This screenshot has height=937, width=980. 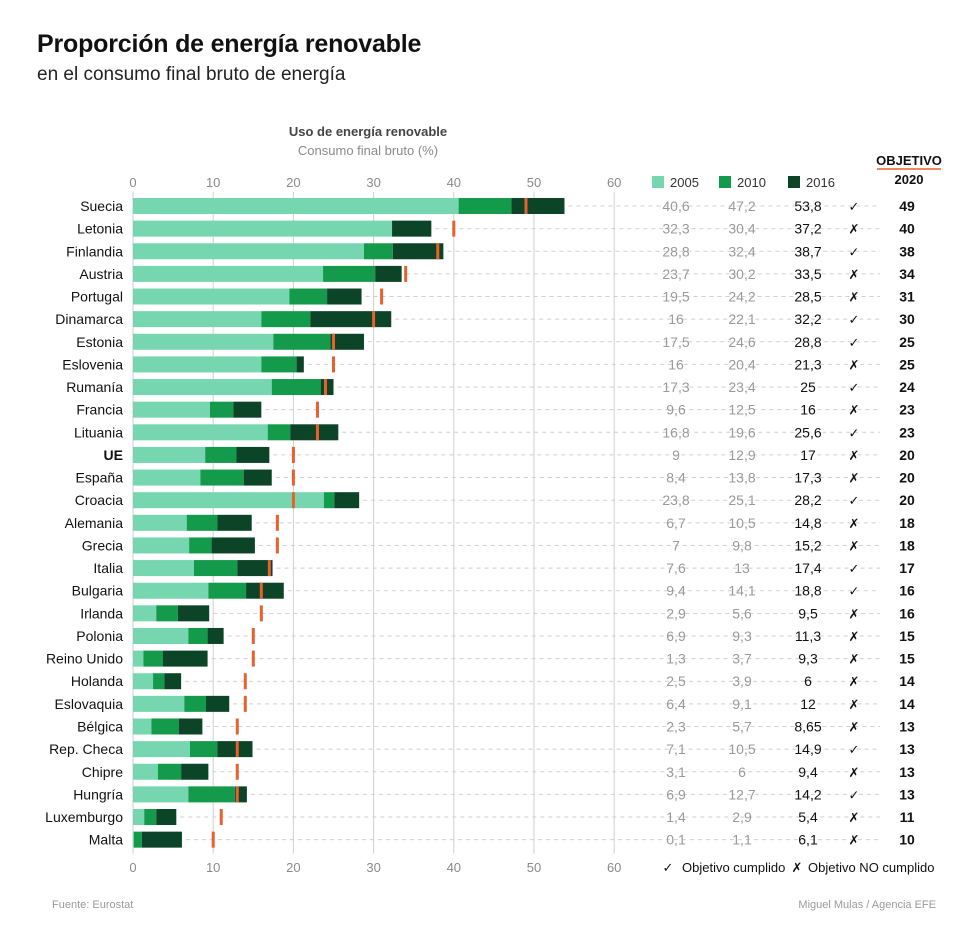 What do you see at coordinates (675, 432) in the screenshot?
I see `value-2005: 16,8` at bounding box center [675, 432].